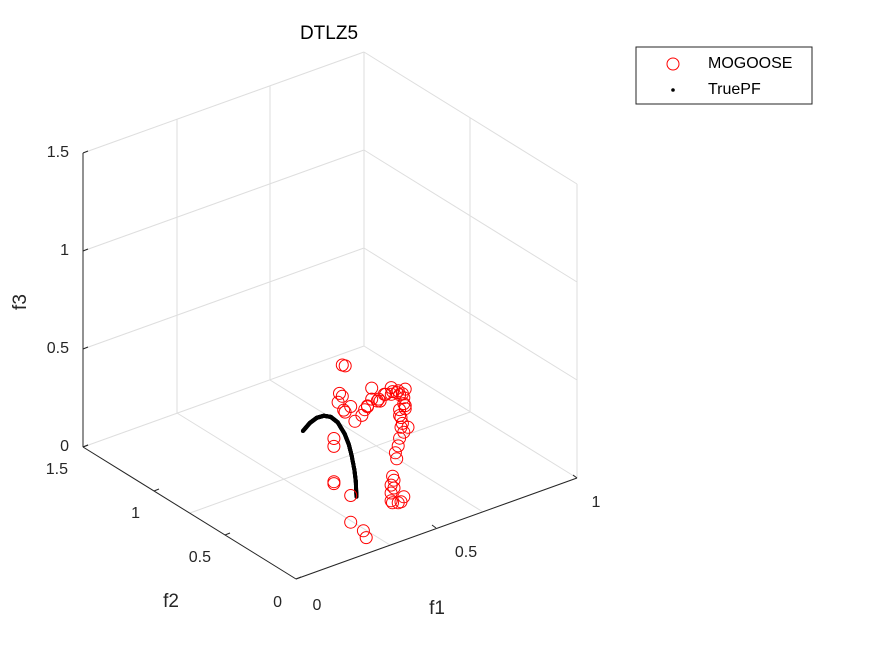 The width and height of the screenshot is (875, 656). Describe the element at coordinates (58, 348) in the screenshot. I see `z-tick-label: 0.5` at that location.